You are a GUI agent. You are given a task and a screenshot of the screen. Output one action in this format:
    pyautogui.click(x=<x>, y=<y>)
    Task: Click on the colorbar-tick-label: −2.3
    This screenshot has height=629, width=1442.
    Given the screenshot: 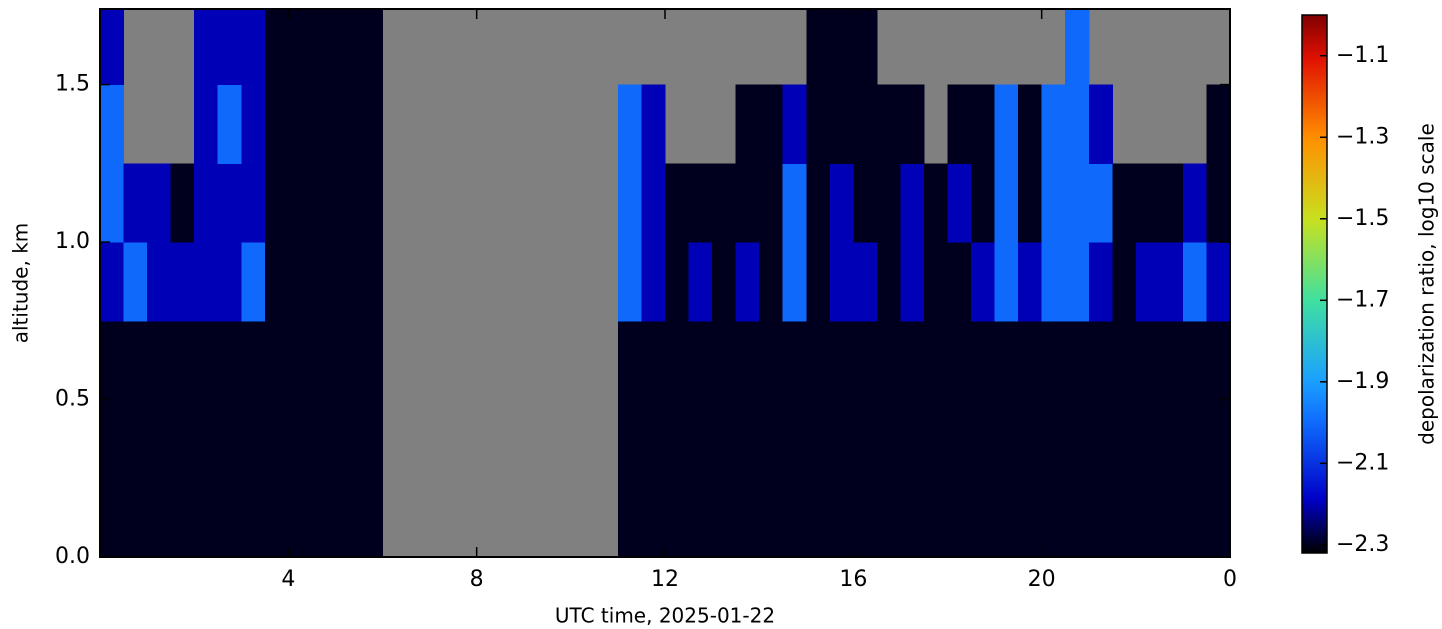 What is the action you would take?
    pyautogui.click(x=1362, y=544)
    